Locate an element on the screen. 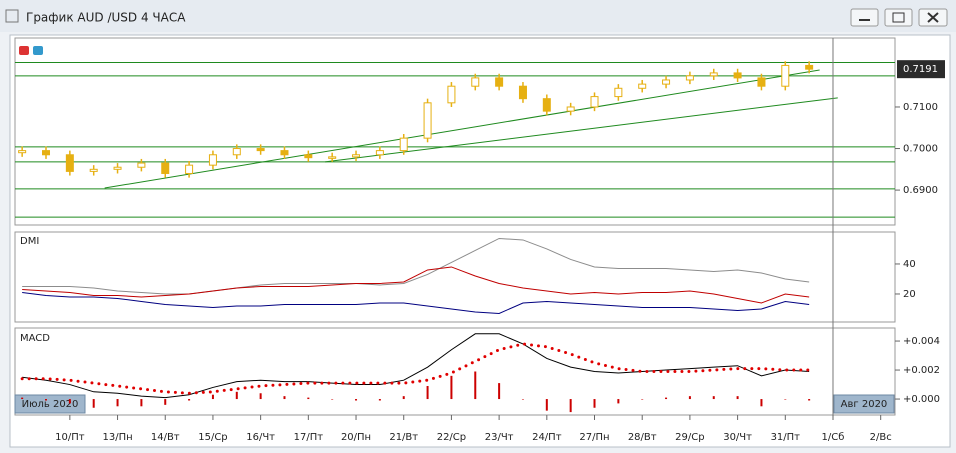 The image size is (956, 453). period-box is located at coordinates (864, 404).